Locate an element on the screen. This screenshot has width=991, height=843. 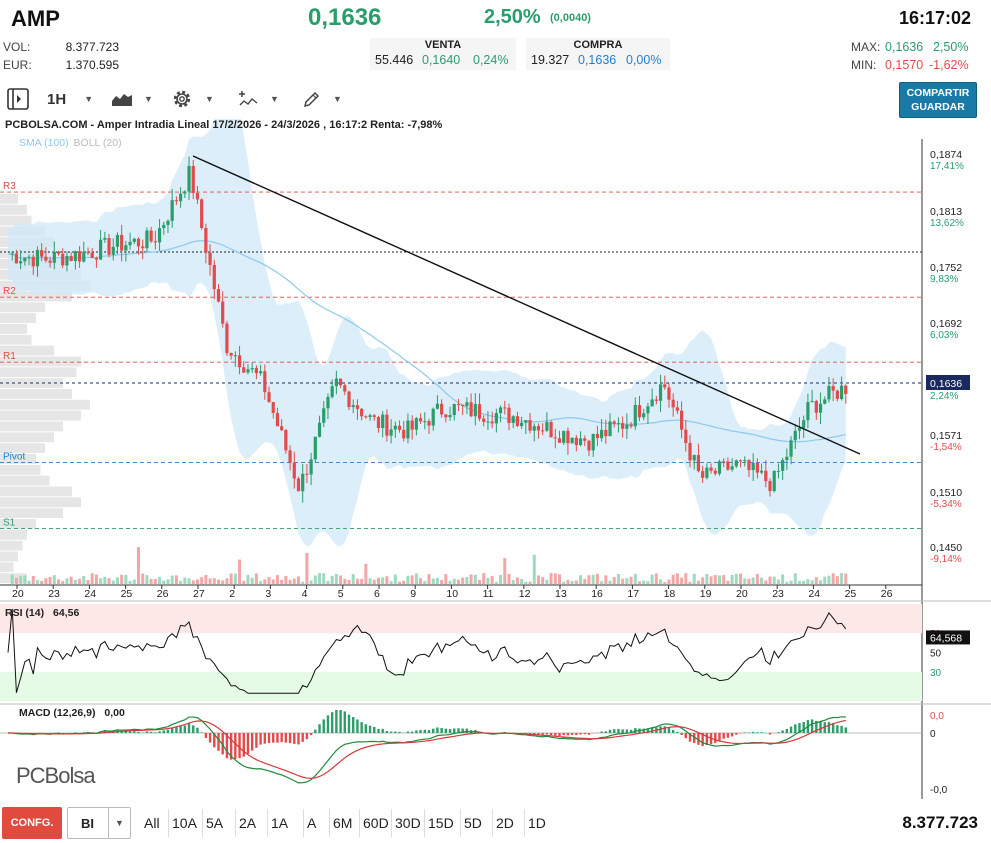
indicators-button: ▼ is located at coordinates (258, 99).